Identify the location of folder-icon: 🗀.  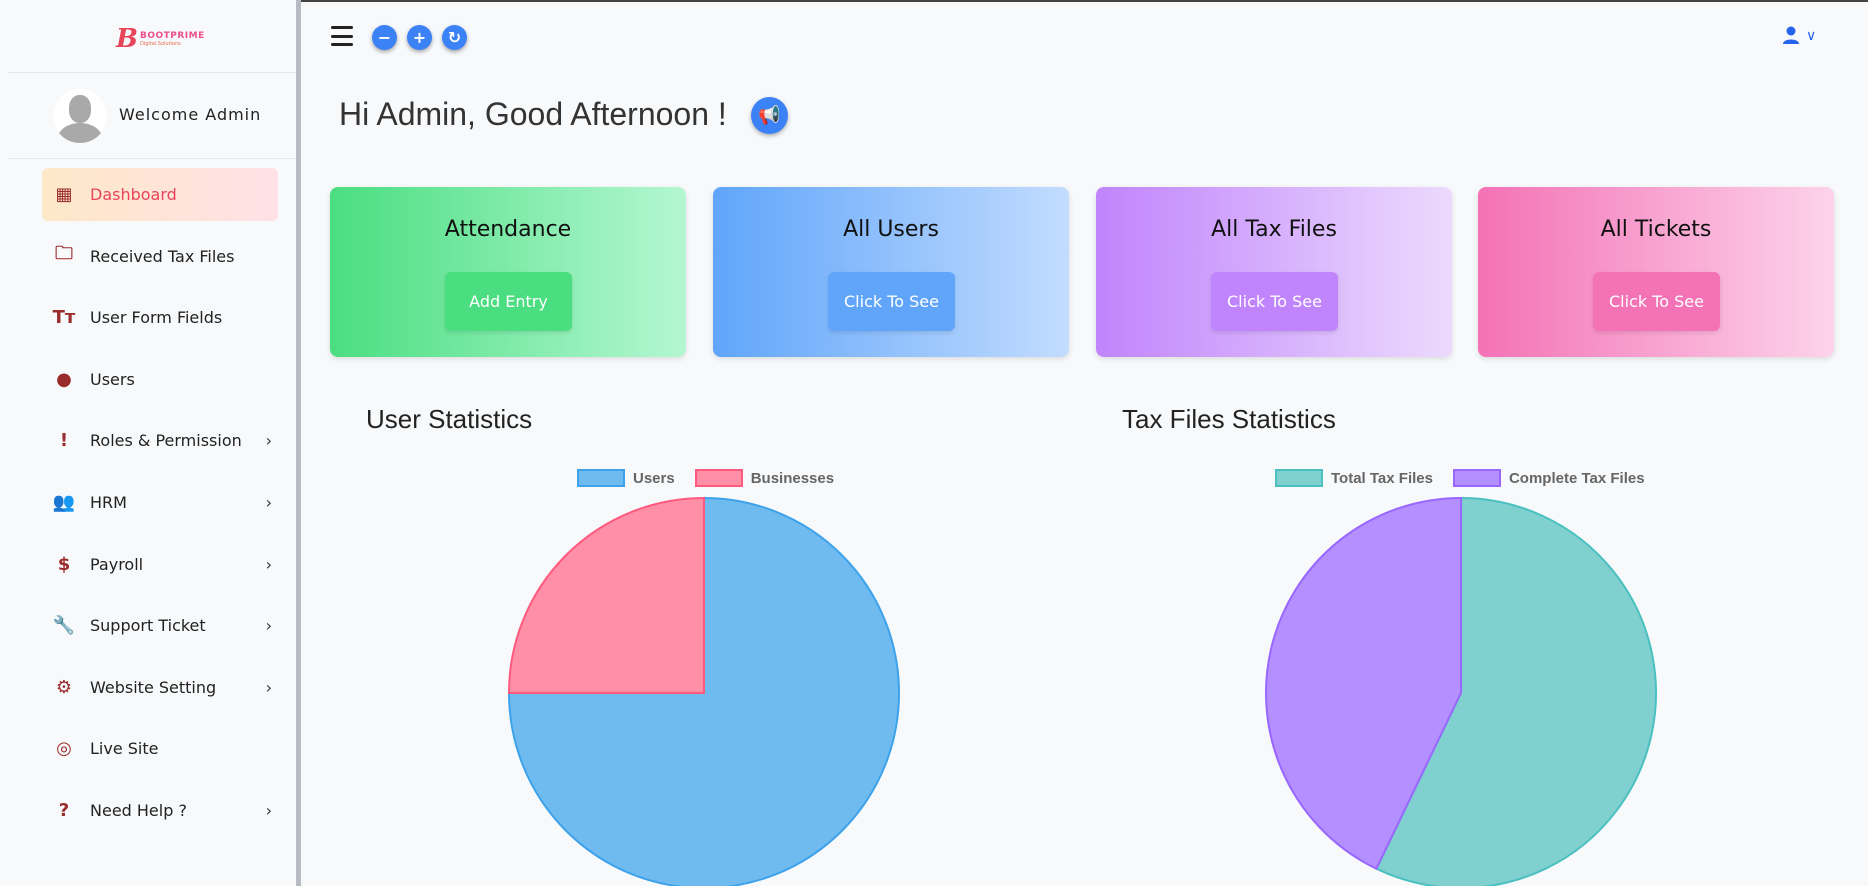
(64, 254).